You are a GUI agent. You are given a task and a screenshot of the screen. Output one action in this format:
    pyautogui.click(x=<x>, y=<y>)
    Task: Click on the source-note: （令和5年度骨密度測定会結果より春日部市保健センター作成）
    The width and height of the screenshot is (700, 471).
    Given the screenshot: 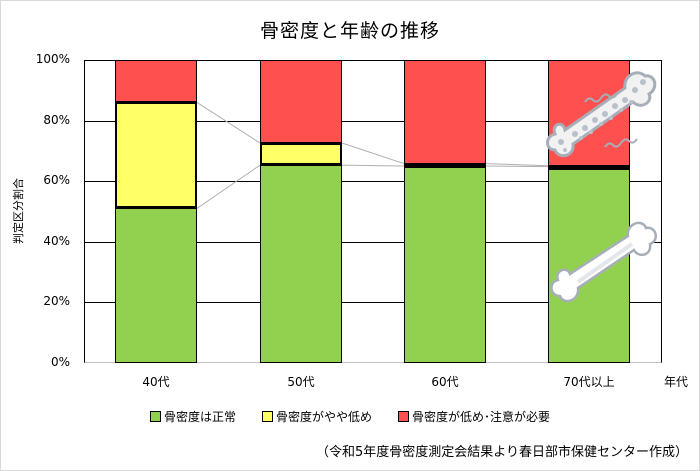 What is the action you would take?
    pyautogui.click(x=501, y=452)
    